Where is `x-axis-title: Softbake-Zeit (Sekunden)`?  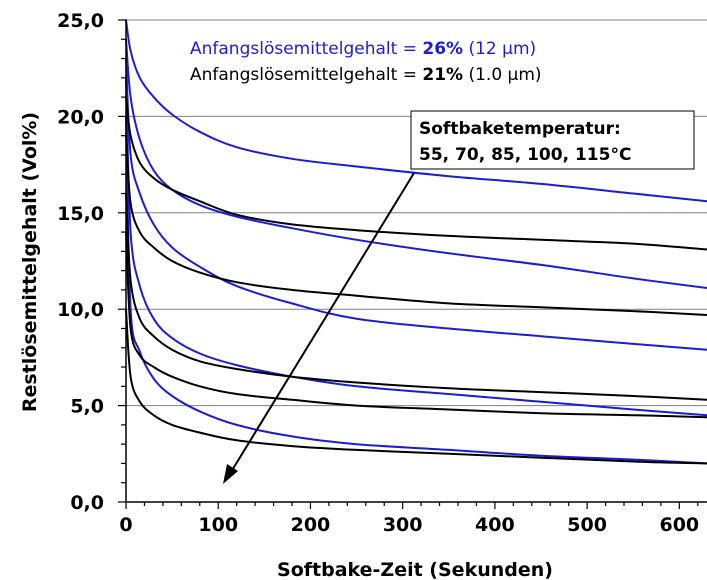
x-axis-title: Softbake-Zeit (Sekunden) is located at coordinates (415, 569).